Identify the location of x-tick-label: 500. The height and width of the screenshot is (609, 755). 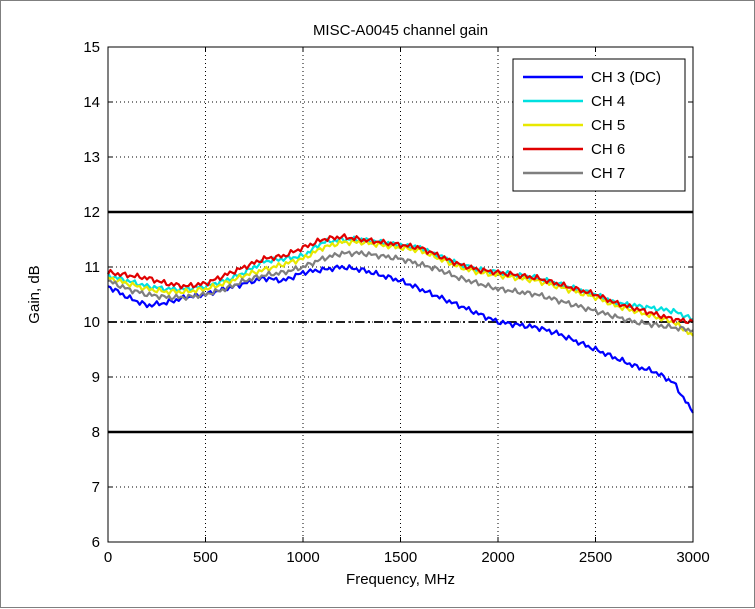
(205, 557).